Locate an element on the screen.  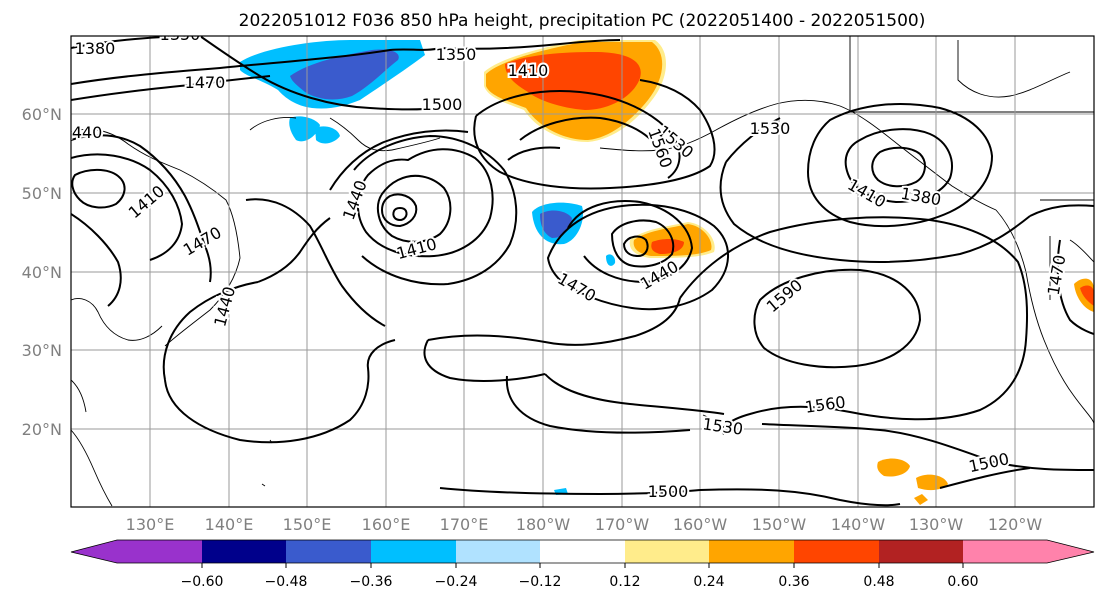
longitude-label: 180°W is located at coordinates (543, 524).